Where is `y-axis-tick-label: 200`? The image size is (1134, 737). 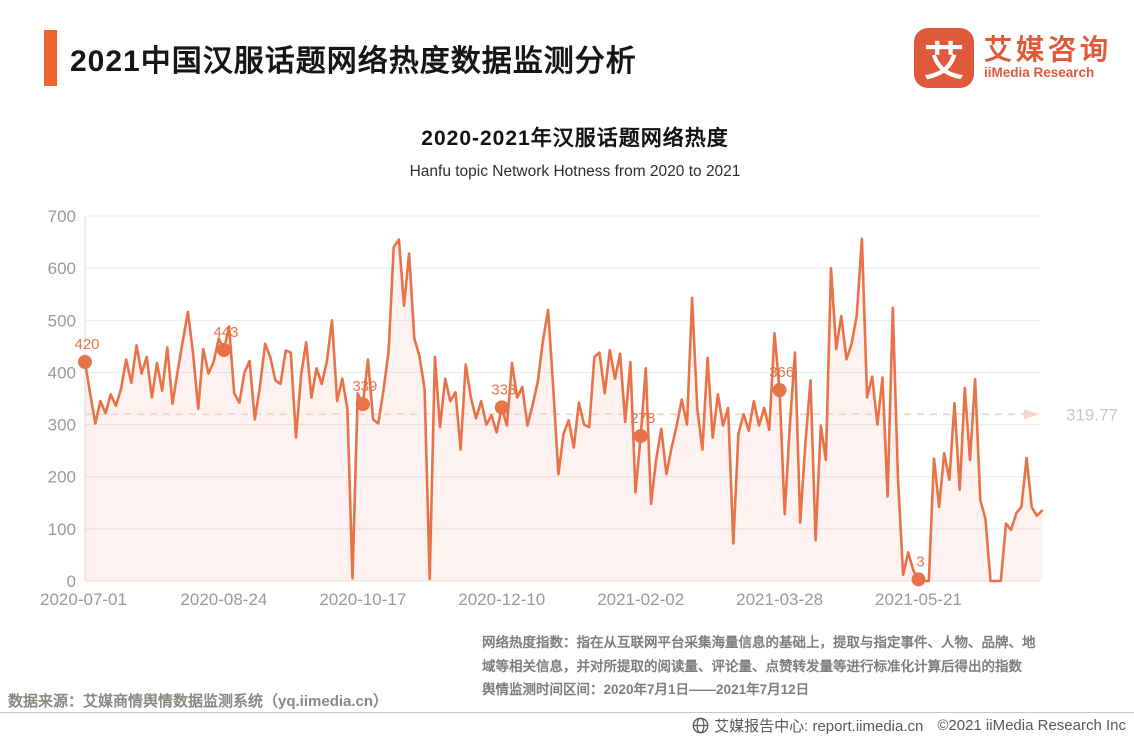 y-axis-tick-label: 200 is located at coordinates (62, 477).